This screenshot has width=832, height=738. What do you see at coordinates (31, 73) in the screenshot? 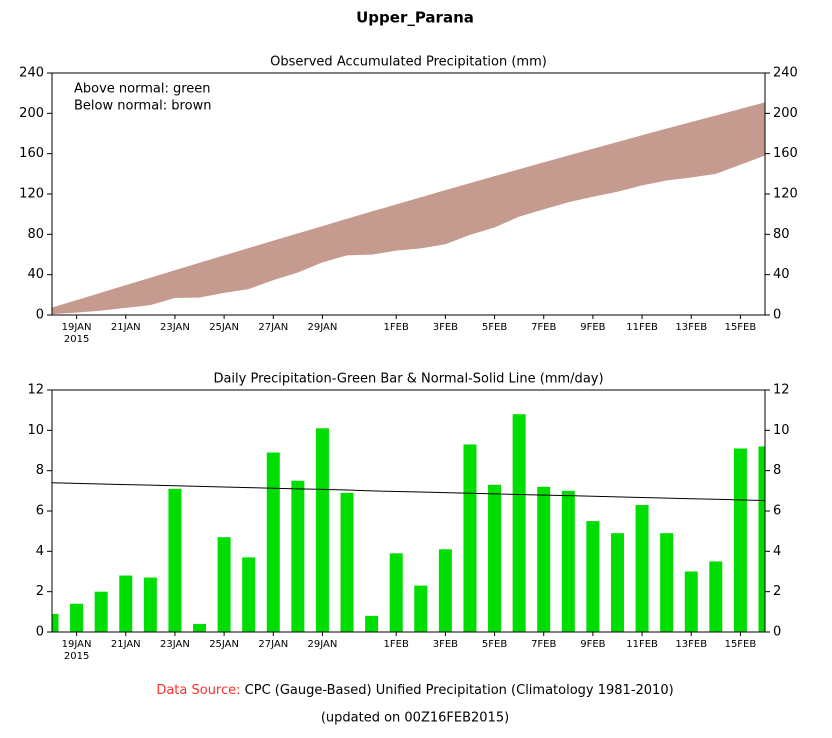
I see `y-tick-label: 240` at bounding box center [31, 73].